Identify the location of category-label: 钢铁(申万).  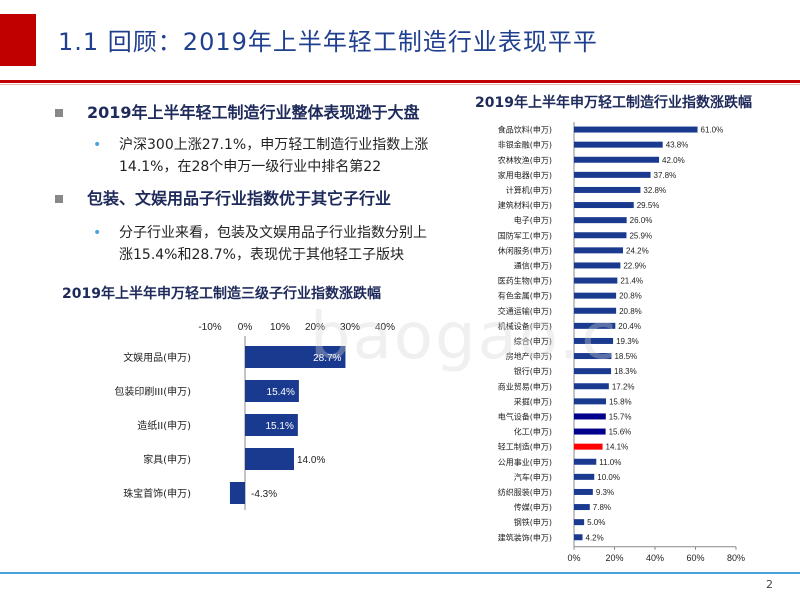
(533, 522).